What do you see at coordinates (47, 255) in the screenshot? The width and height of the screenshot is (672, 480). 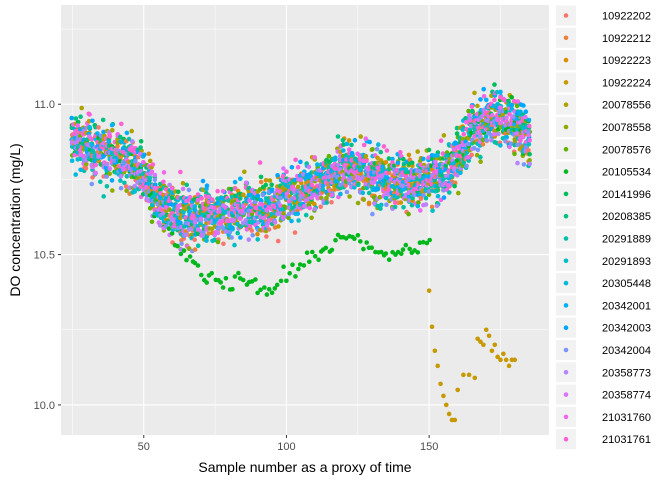 I see `y-axis-ticks: 10.0 10.5 11.0` at bounding box center [47, 255].